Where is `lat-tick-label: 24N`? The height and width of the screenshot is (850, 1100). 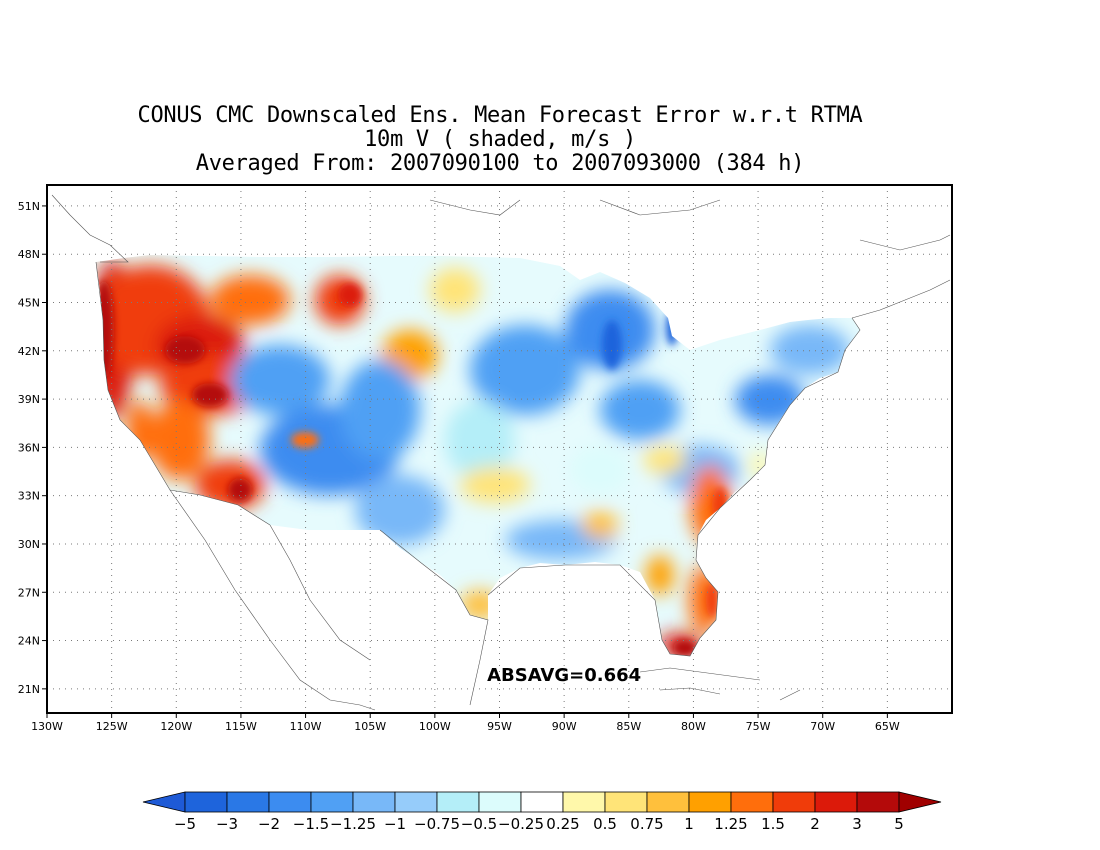
lat-tick-label: 24N is located at coordinates (29, 641).